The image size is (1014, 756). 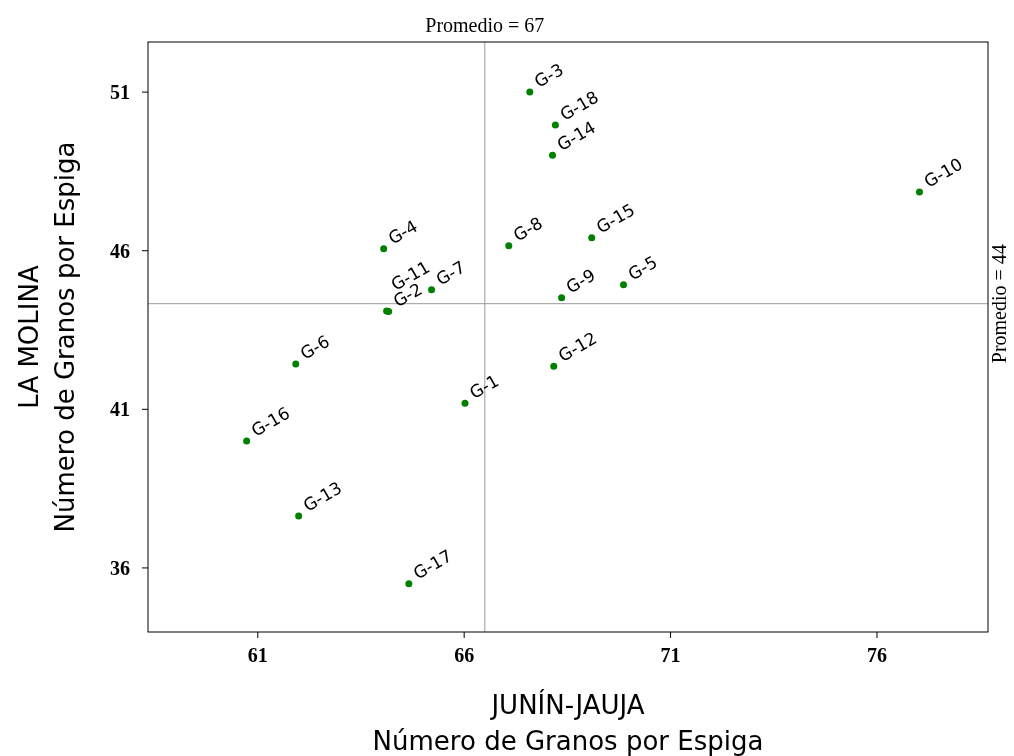 What do you see at coordinates (450, 273) in the screenshot?
I see `annotation: G-7` at bounding box center [450, 273].